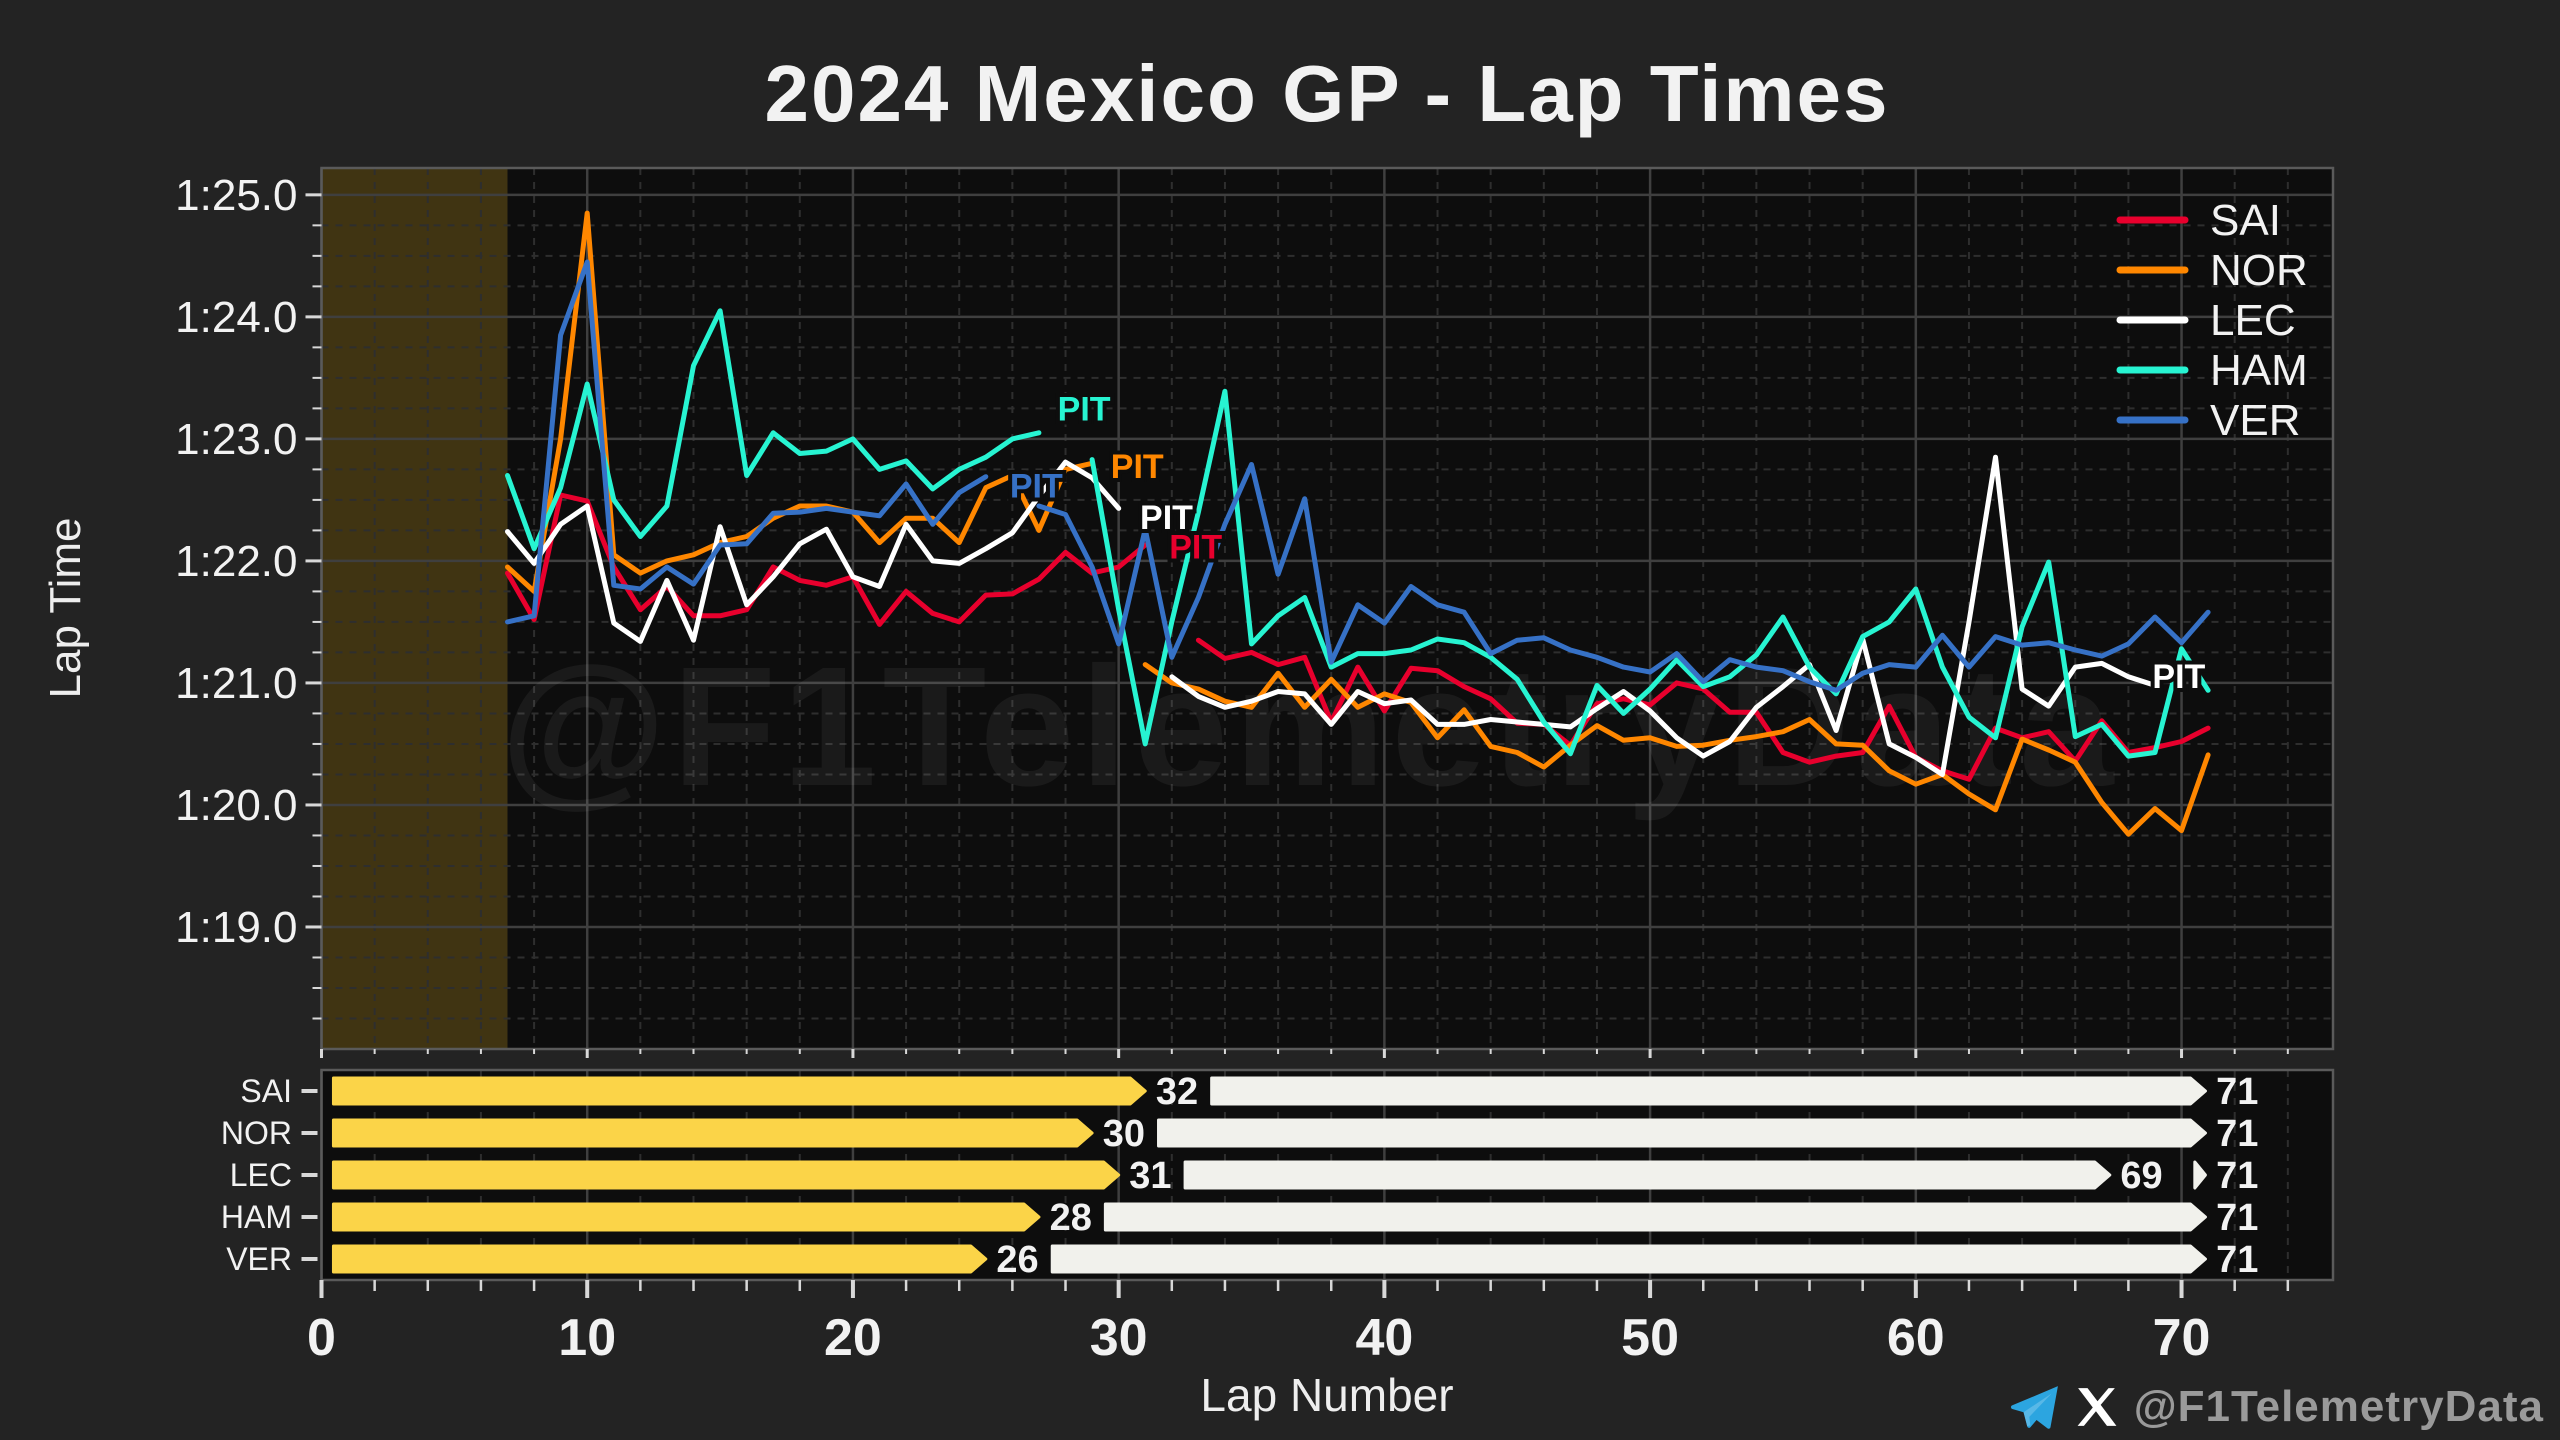  What do you see at coordinates (1298, 1323) in the screenshot?
I see `lap-number-axis: 0 10 20 30 40 50 60 70` at bounding box center [1298, 1323].